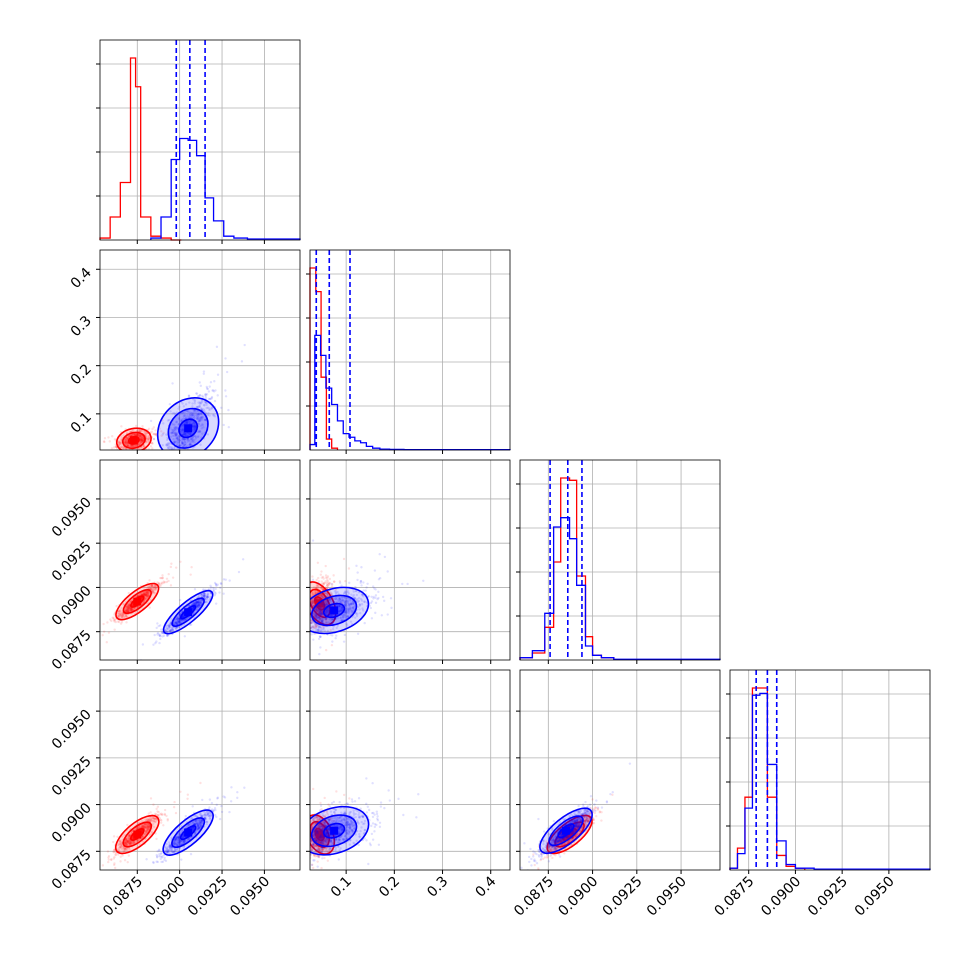 The width and height of the screenshot is (970, 970). Describe the element at coordinates (137, 601) in the screenshot. I see `red-mode-marker` at that location.